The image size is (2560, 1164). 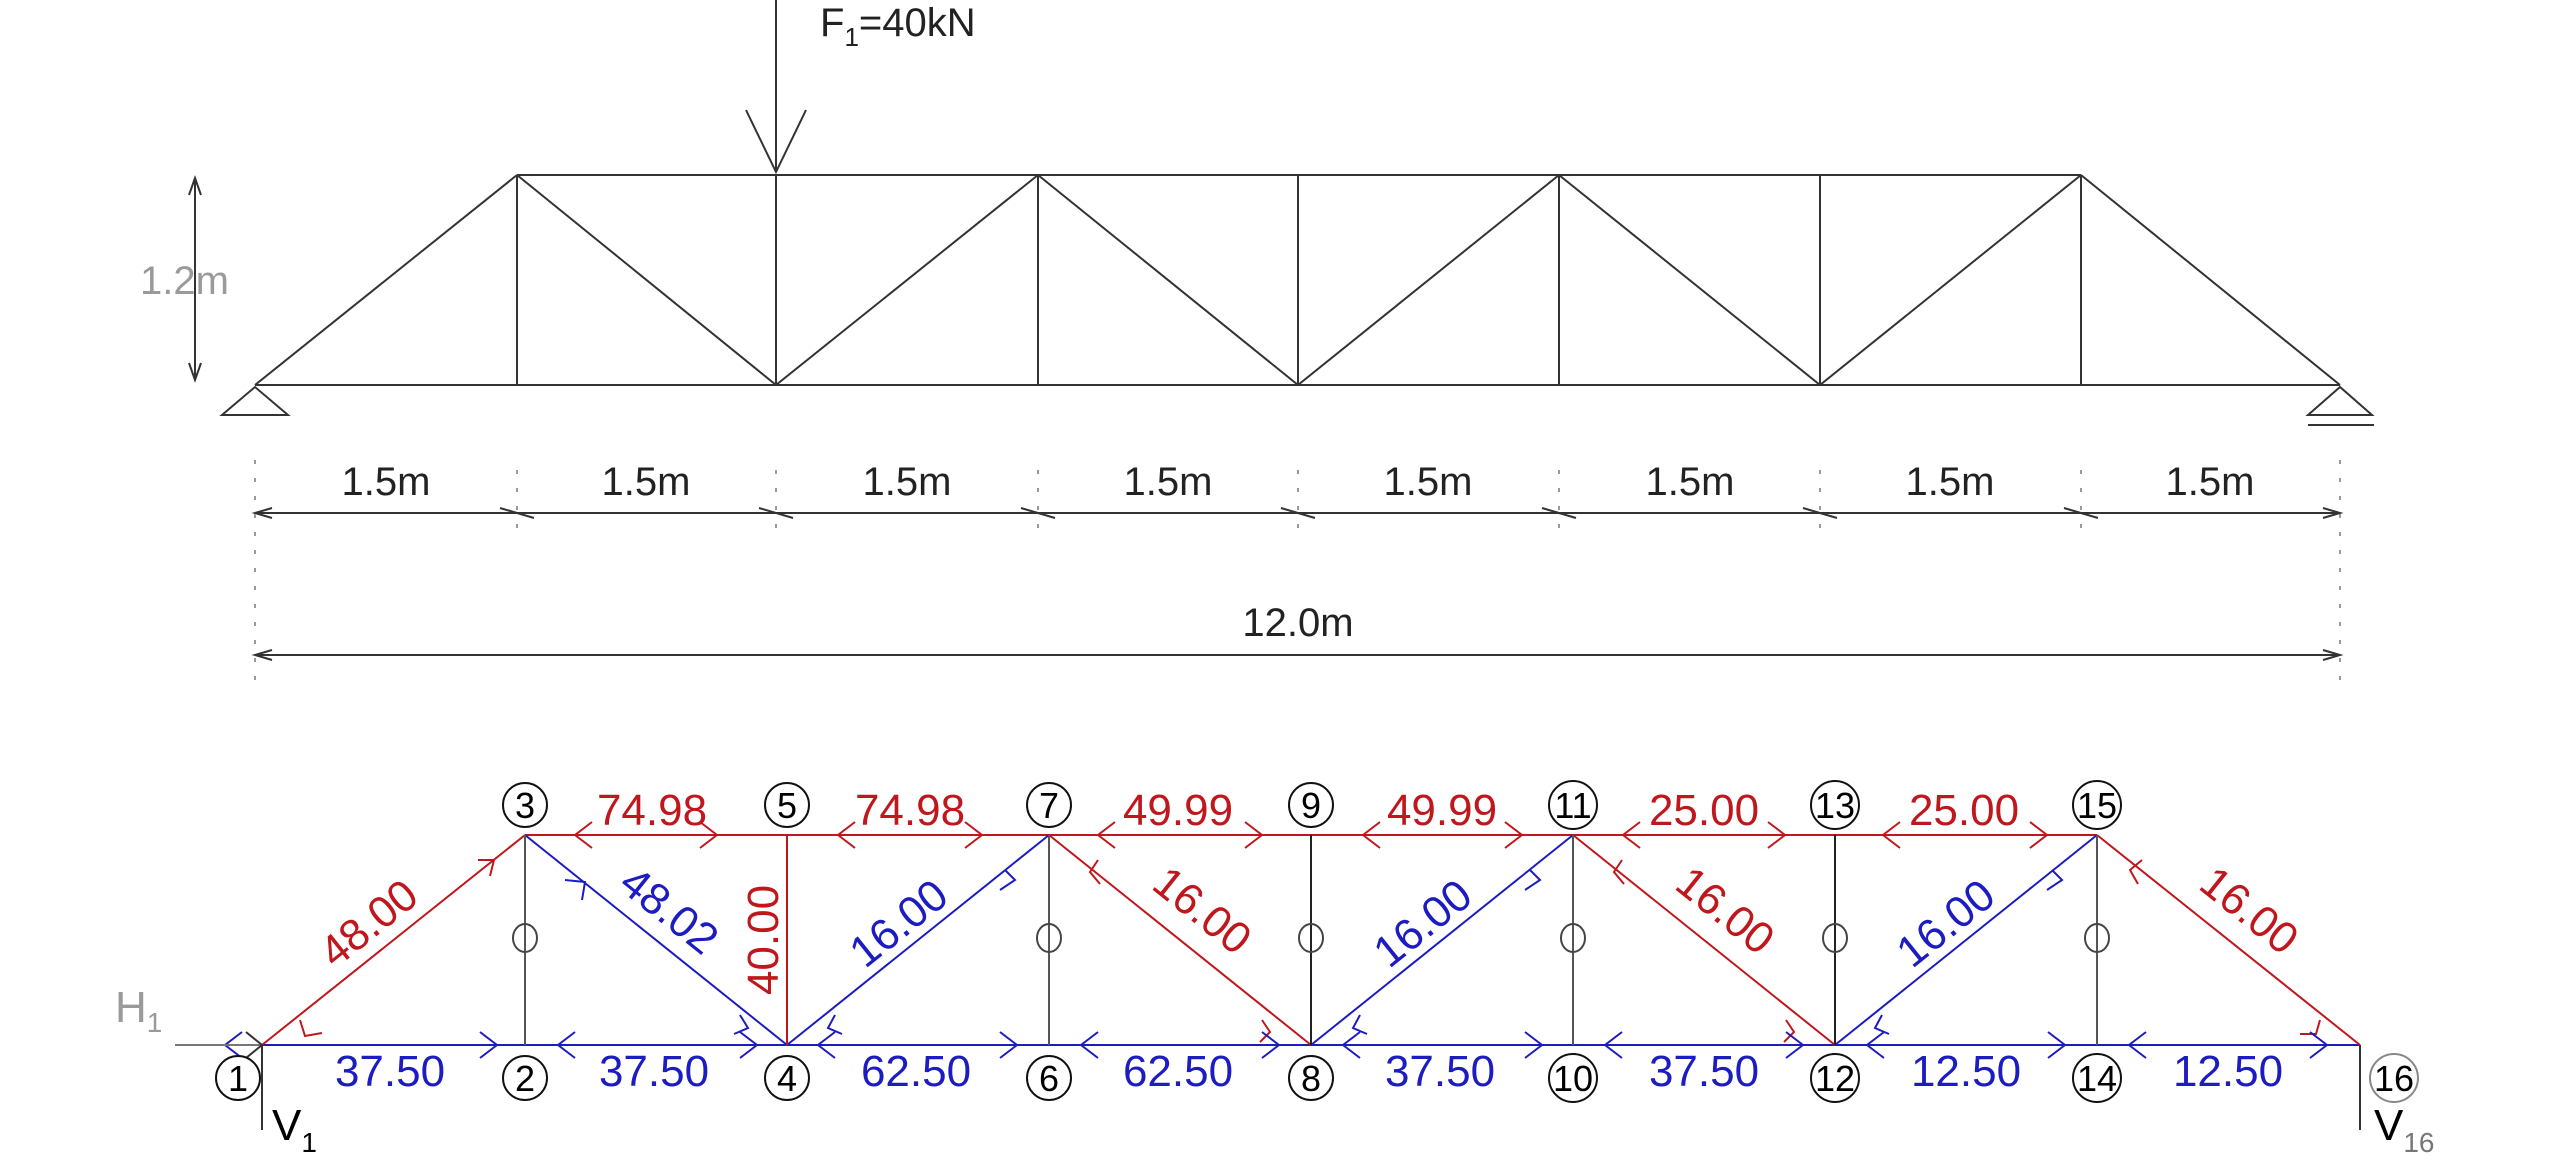 What do you see at coordinates (1311, 1078) in the screenshot?
I see `node-label: 8` at bounding box center [1311, 1078].